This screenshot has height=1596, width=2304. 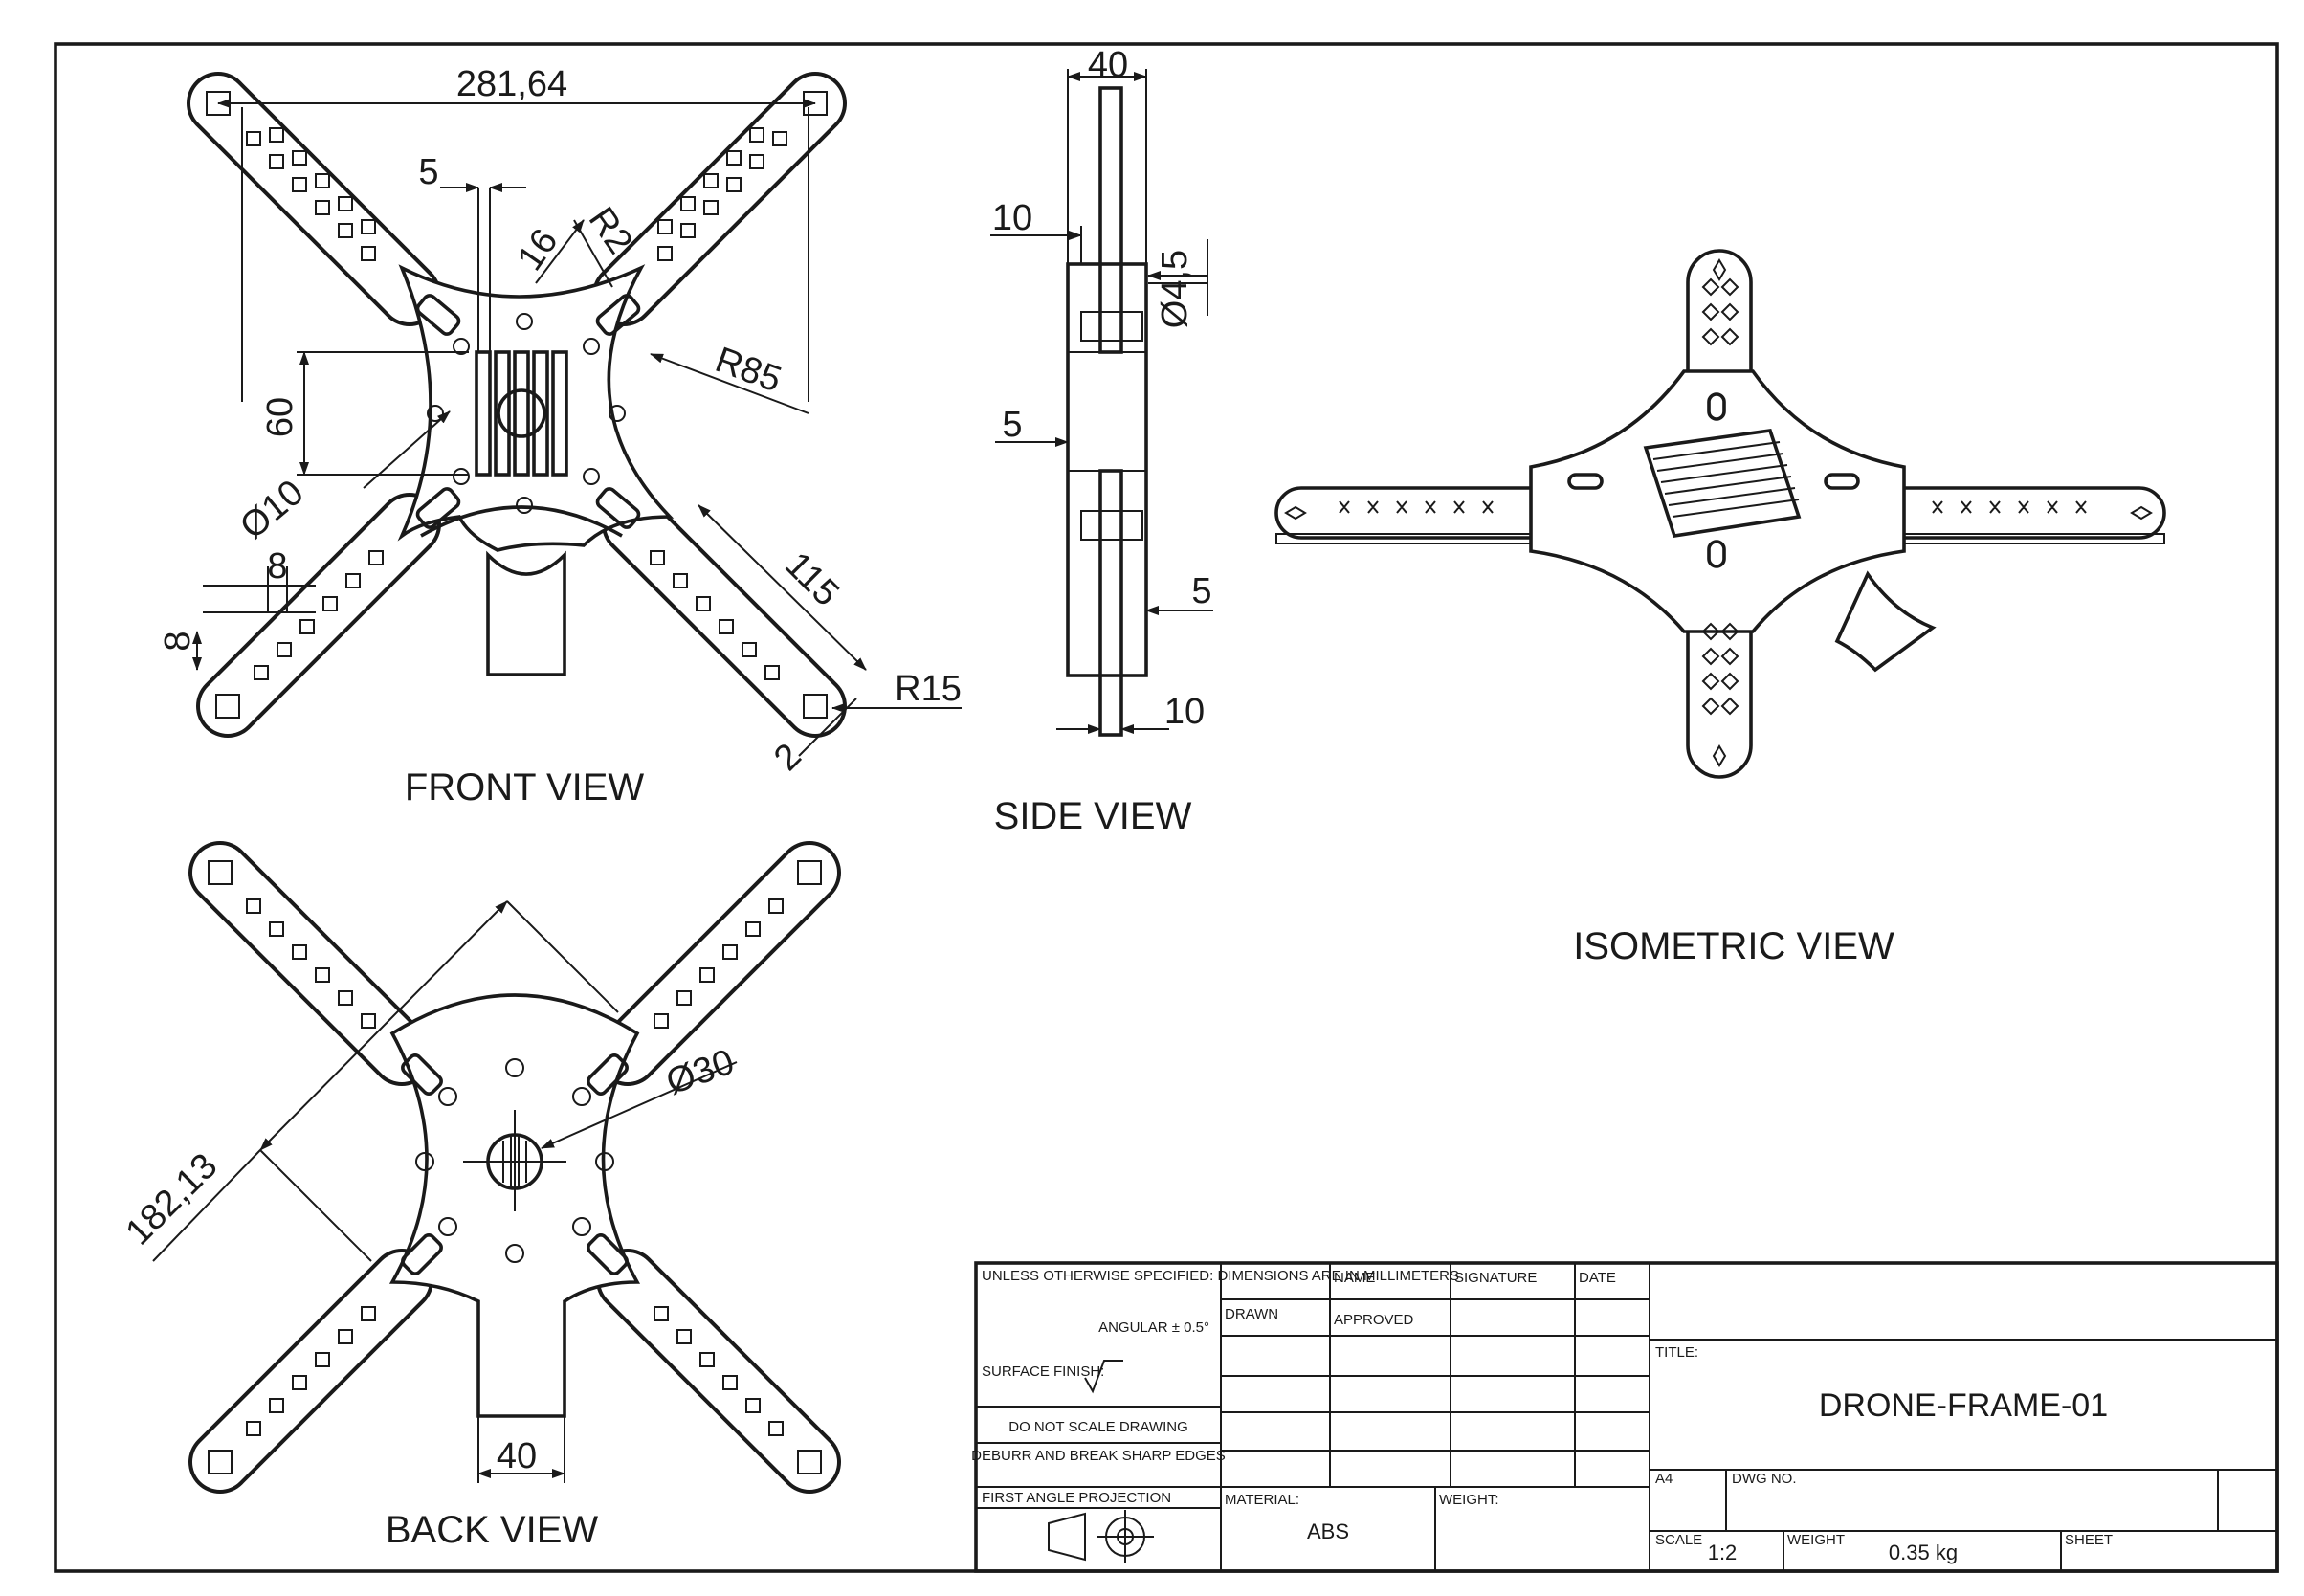 What do you see at coordinates (1885, 621) in the screenshot?
I see `iso-tab` at bounding box center [1885, 621].